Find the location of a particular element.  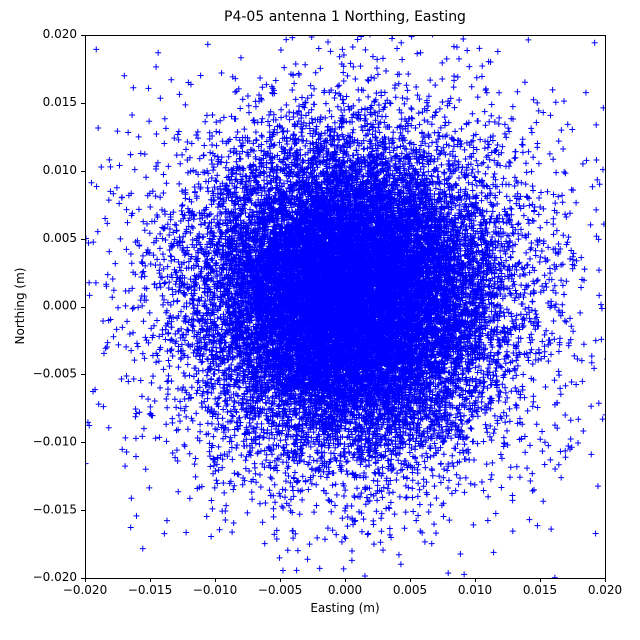

plot-title: P4-05 antenna 1 Northing, Easting is located at coordinates (345, 17).